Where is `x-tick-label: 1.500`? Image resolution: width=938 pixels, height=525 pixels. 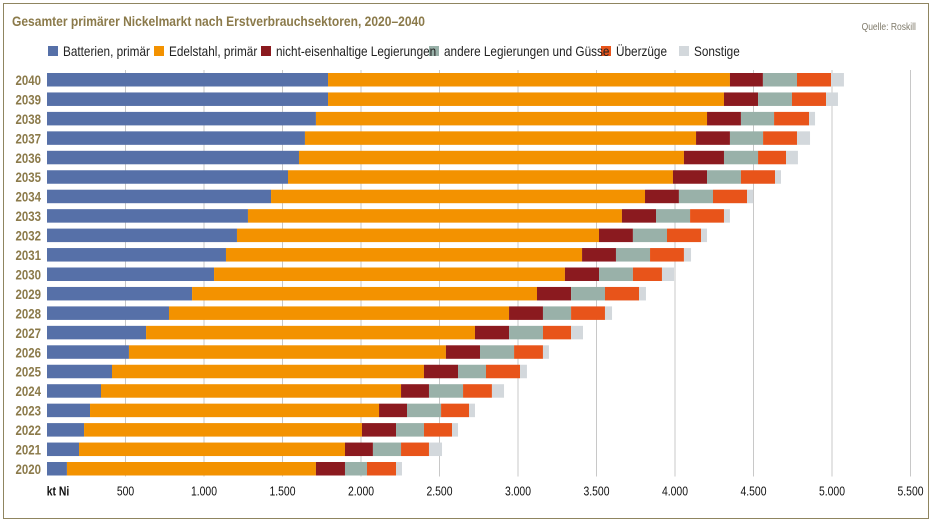 x-tick-label: 1.500 is located at coordinates (282, 491).